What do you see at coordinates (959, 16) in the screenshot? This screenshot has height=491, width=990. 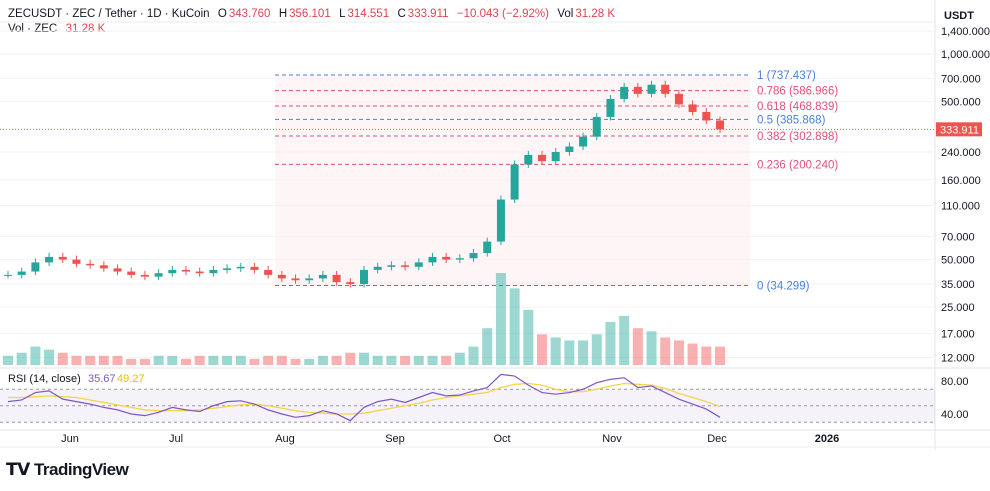 I see `currency-unit: USDT` at bounding box center [959, 16].